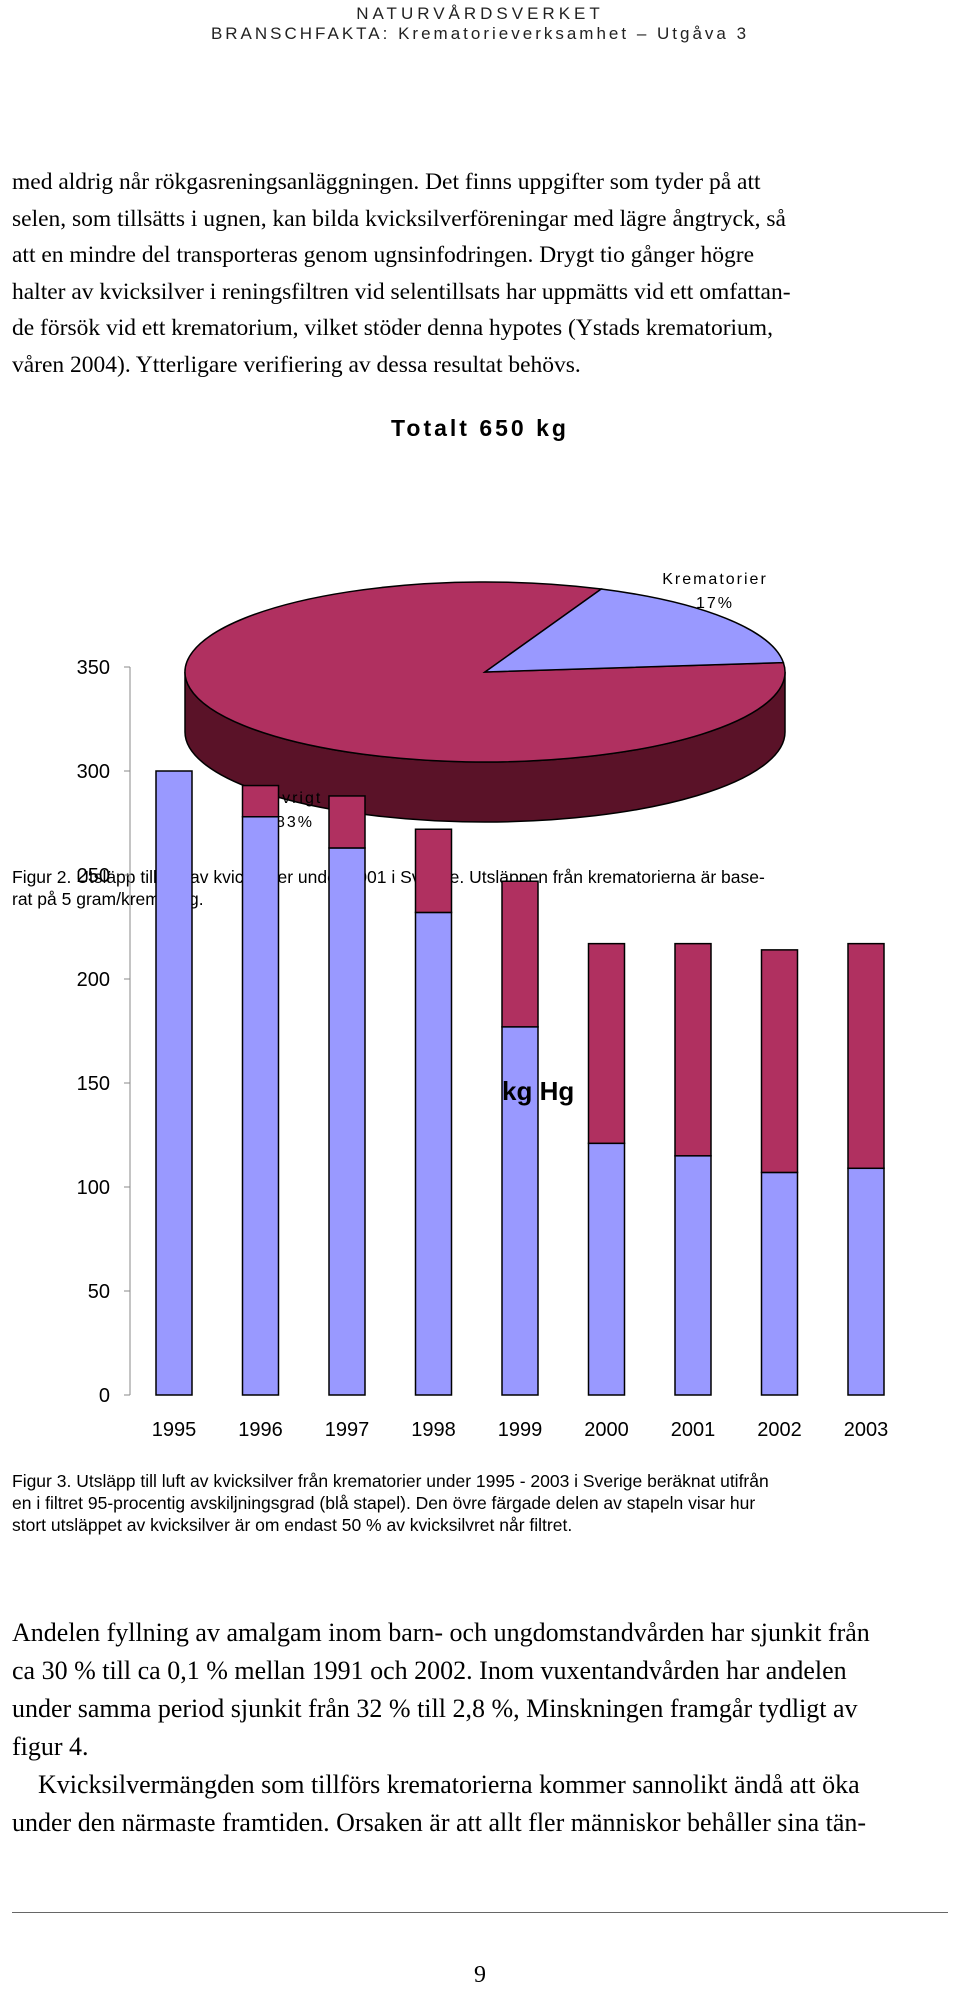  I want to click on y-tick-label: 300, so click(93, 772).